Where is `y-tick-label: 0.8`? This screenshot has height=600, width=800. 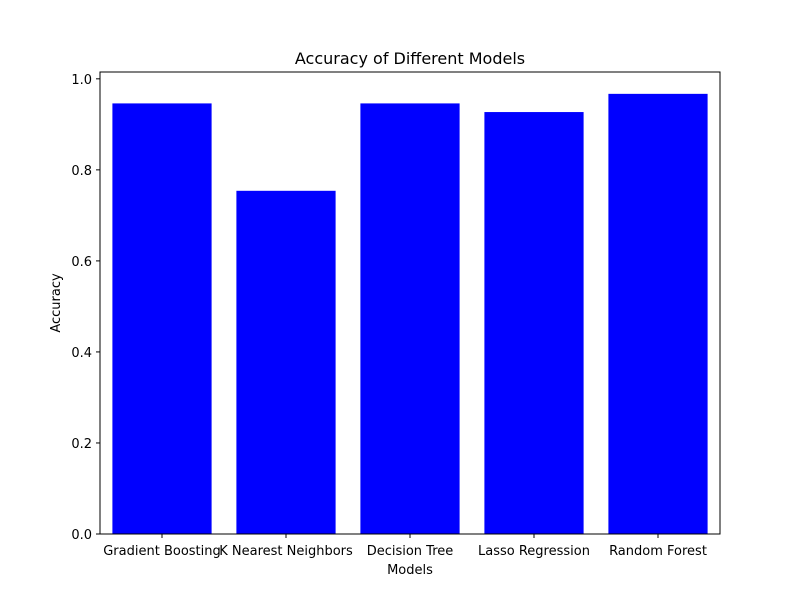
y-tick-label: 0.8 is located at coordinates (81, 171).